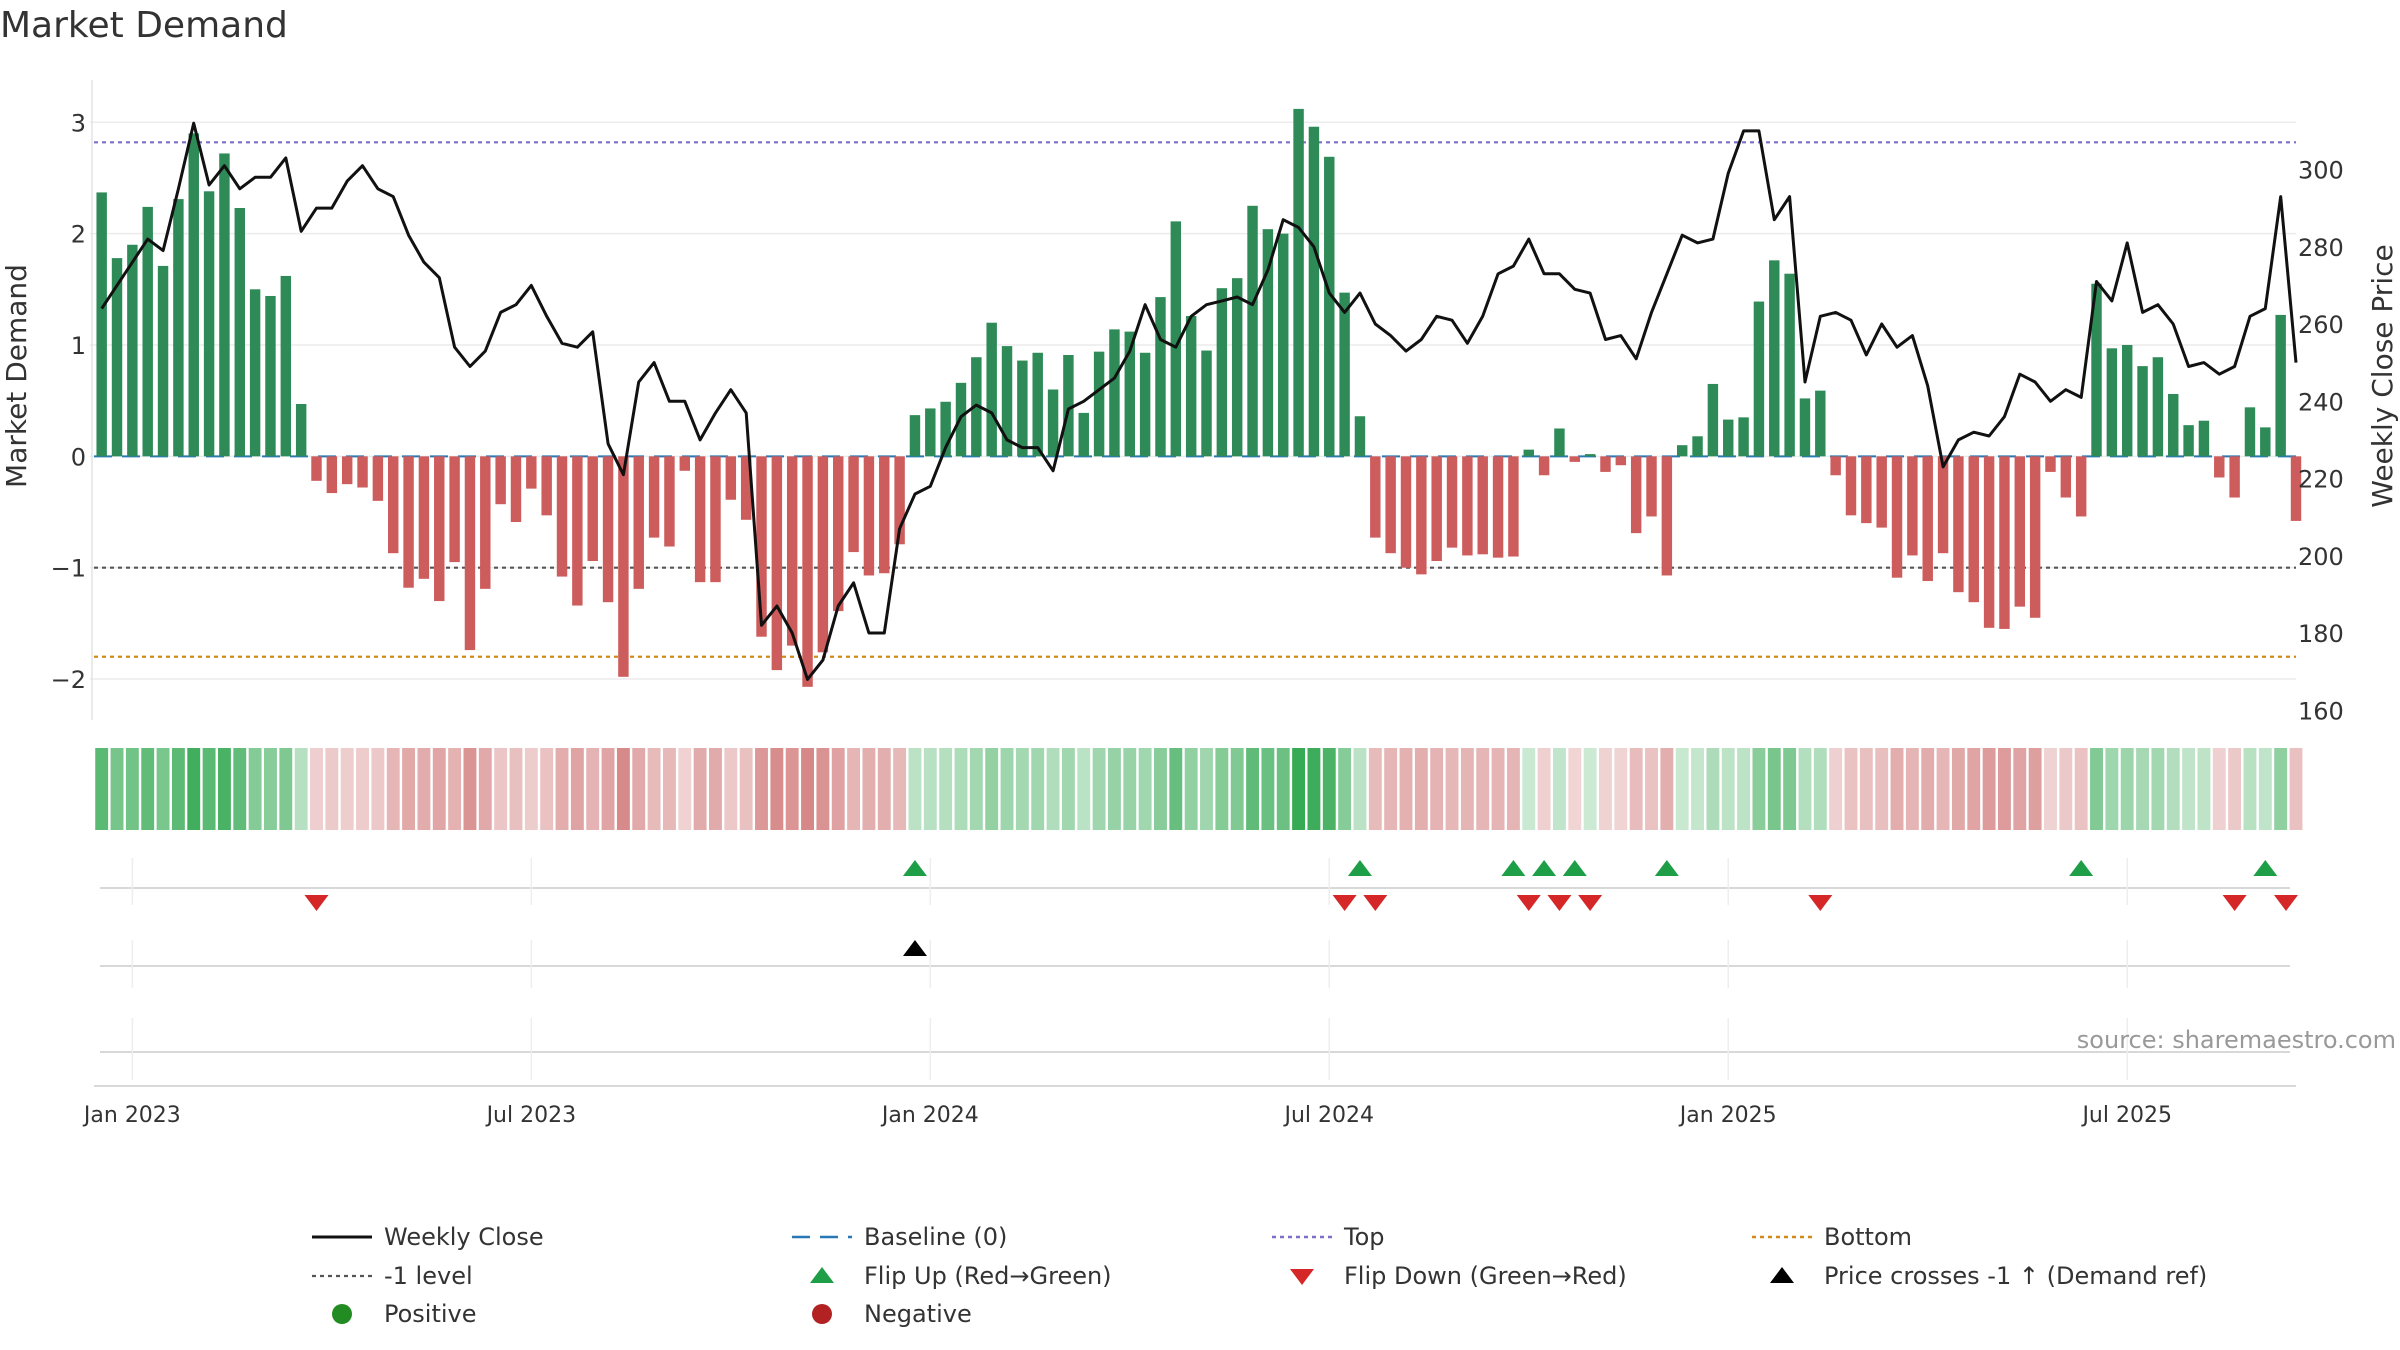  Describe the element at coordinates (1727, 1115) in the screenshot. I see `x-tick-label: Jan 2025` at that location.